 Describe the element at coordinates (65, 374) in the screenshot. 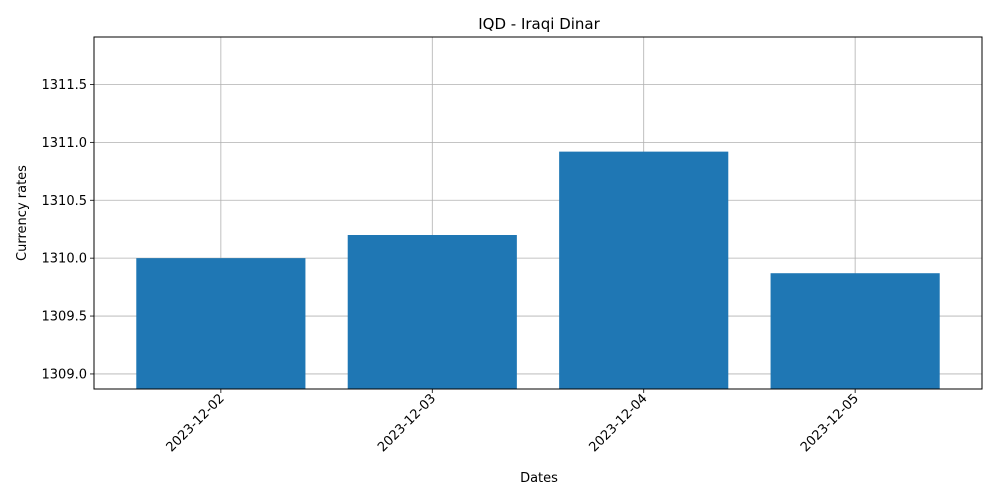

I see `y-tick-label: 1309.0` at that location.